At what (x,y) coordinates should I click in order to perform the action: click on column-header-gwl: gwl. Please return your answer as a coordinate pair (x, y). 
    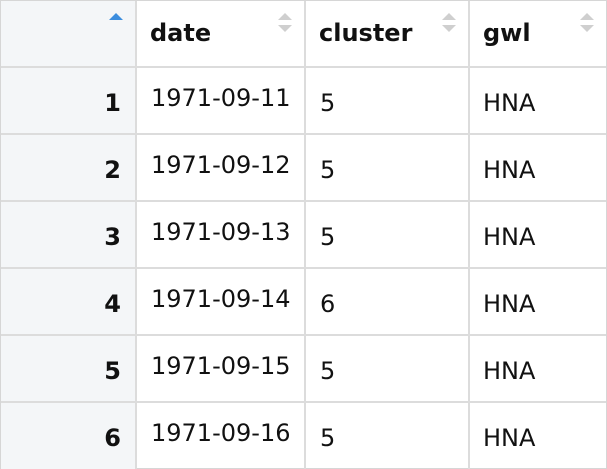
    Looking at the image, I should click on (537, 34).